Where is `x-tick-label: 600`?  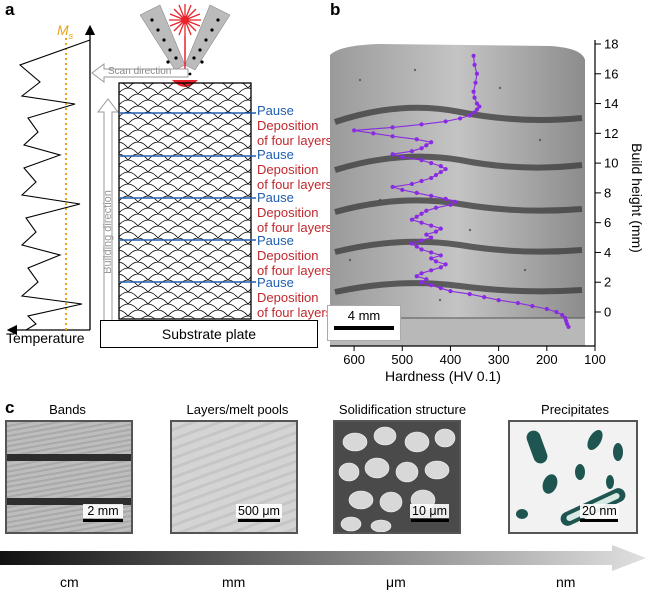 x-tick-label: 600 is located at coordinates (354, 359).